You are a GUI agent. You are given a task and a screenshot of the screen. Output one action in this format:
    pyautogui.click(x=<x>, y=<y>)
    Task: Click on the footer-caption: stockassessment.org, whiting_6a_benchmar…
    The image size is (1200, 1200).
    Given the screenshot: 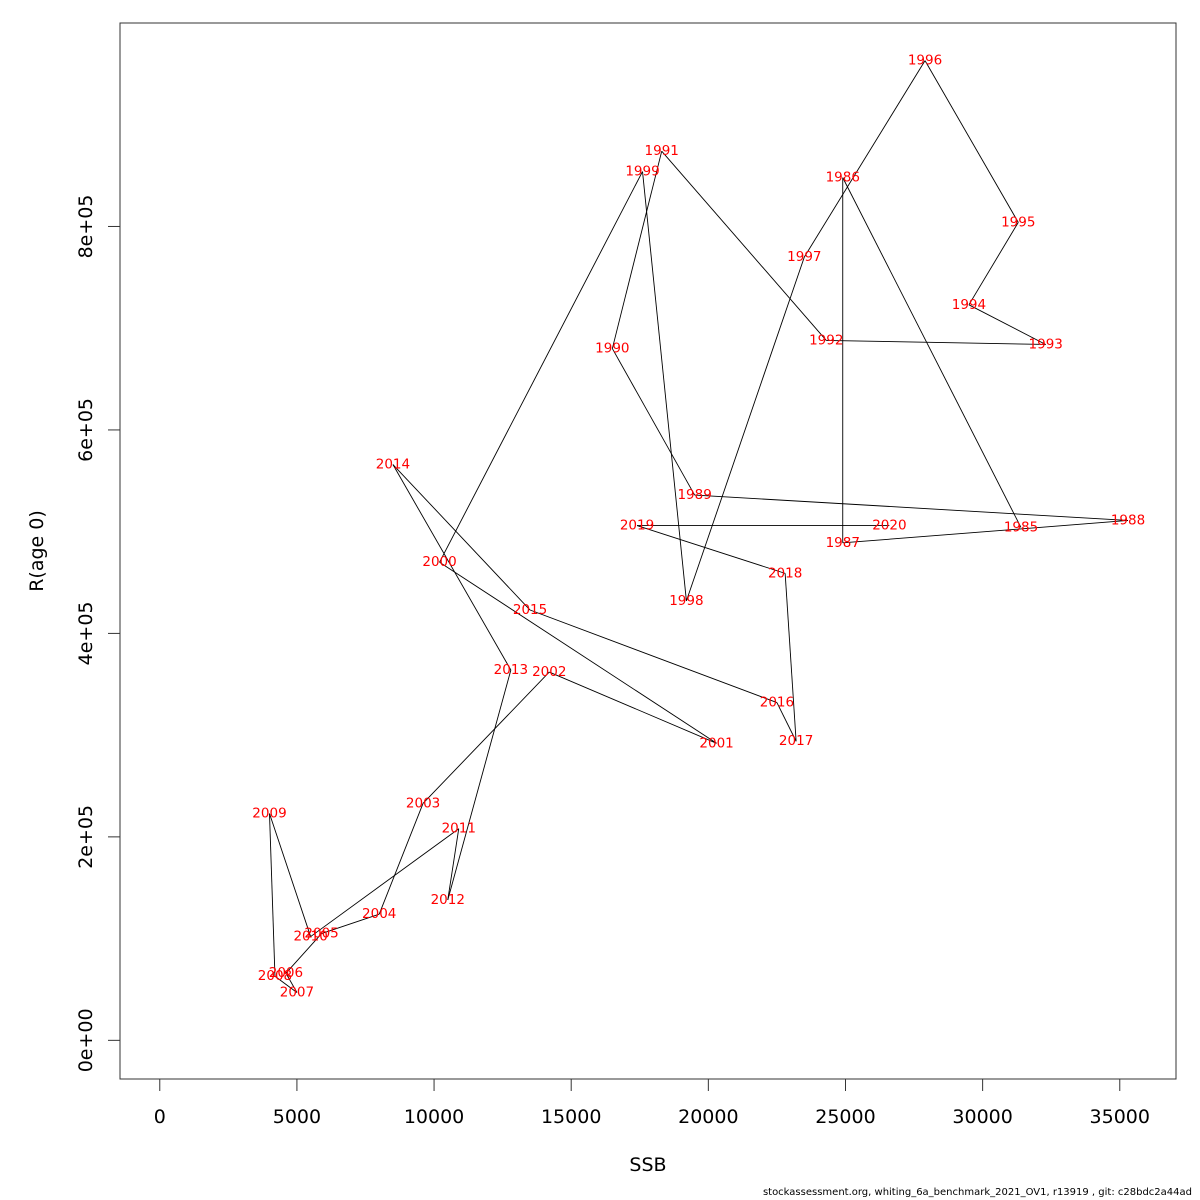 What is the action you would take?
    pyautogui.click(x=977, y=1192)
    